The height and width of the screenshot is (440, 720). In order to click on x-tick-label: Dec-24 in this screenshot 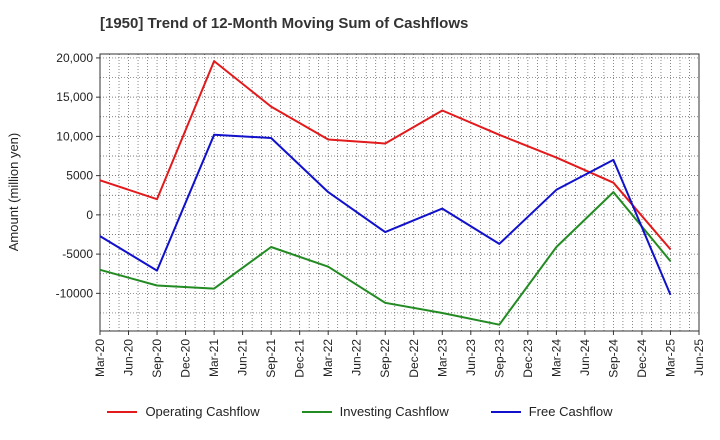, I will do `click(642, 358)`.